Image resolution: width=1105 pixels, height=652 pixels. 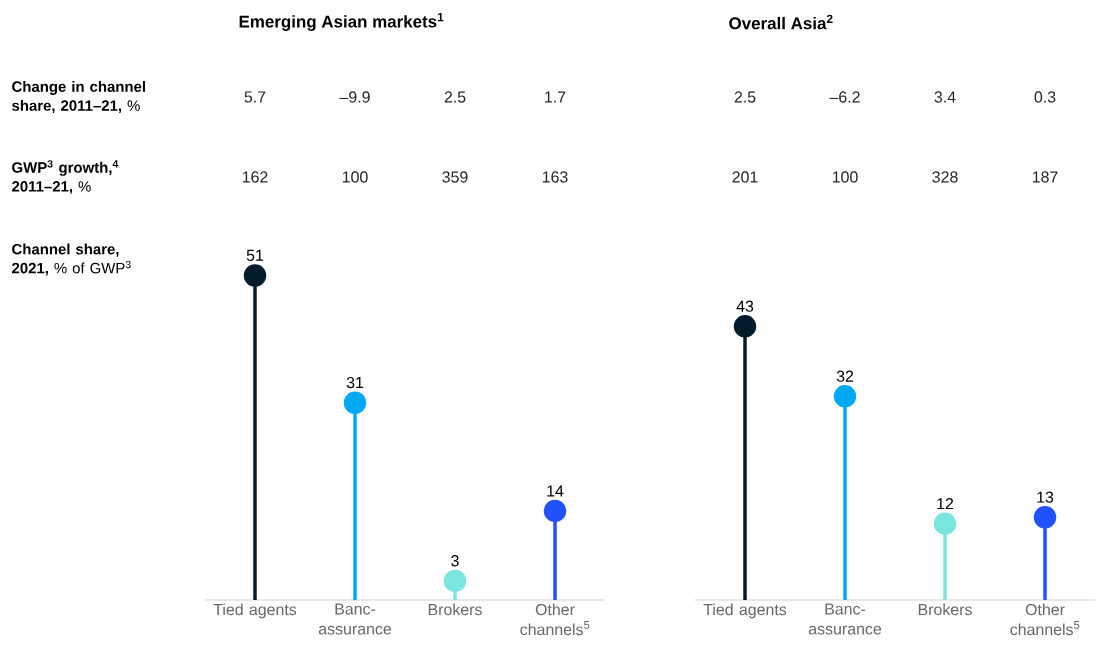 What do you see at coordinates (1045, 97) in the screenshot?
I see `text: 0.3` at bounding box center [1045, 97].